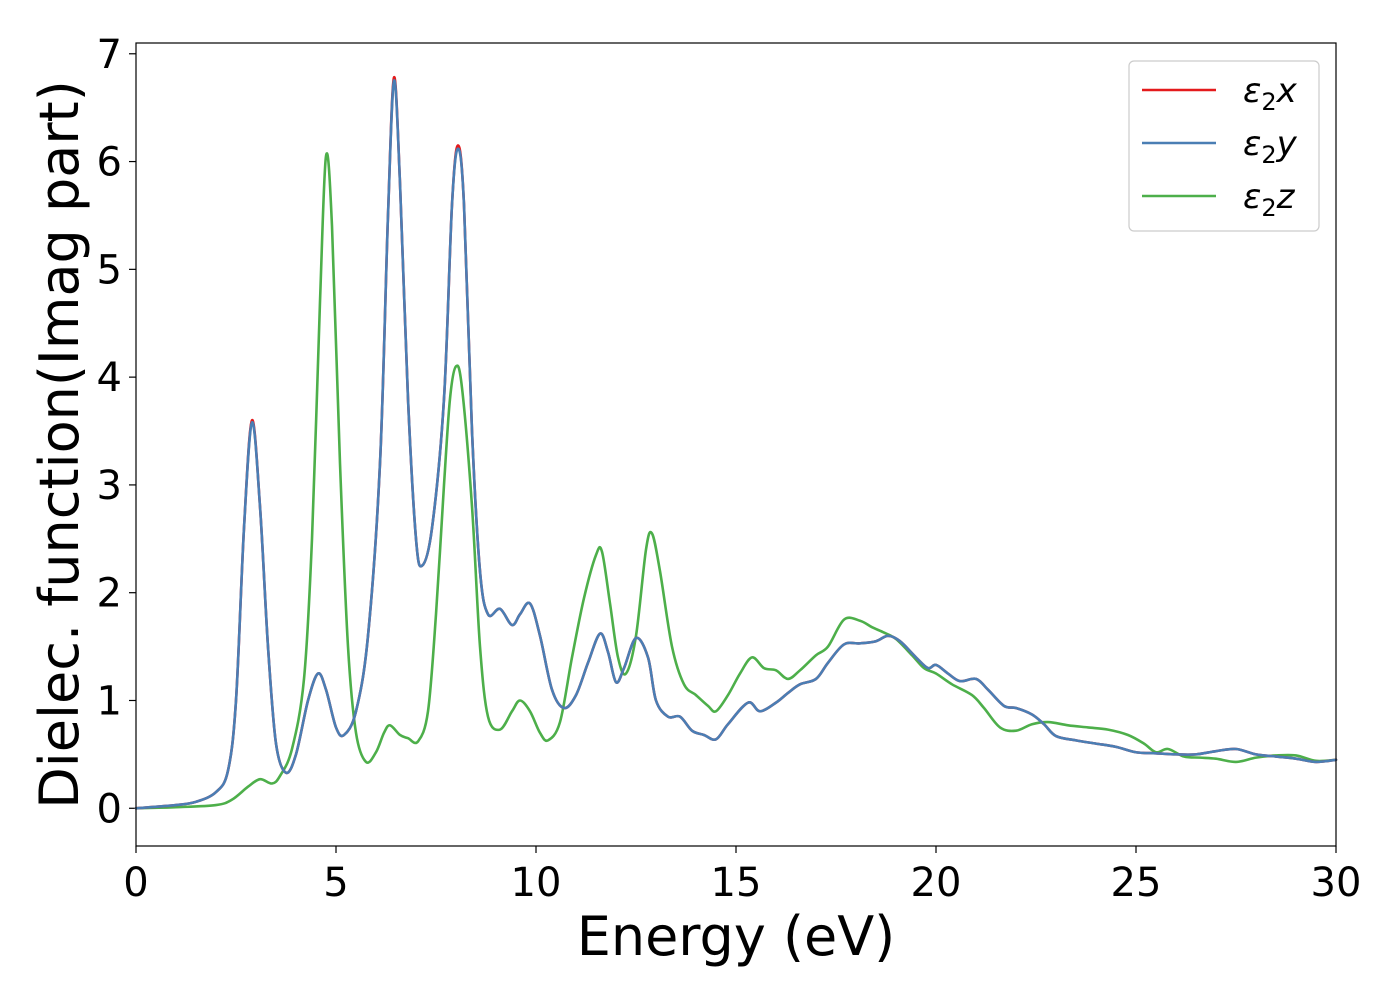  What do you see at coordinates (109, 378) in the screenshot?
I see `y-tick-label: 4` at bounding box center [109, 378].